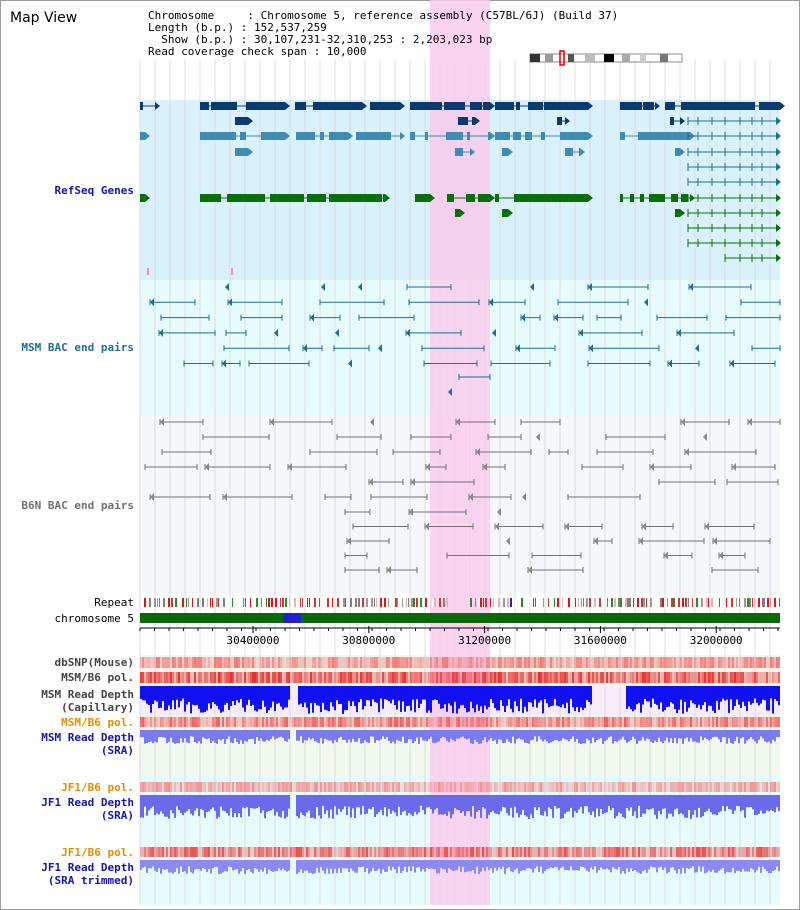 The height and width of the screenshot is (910, 800). What do you see at coordinates (582, 152) in the screenshot?
I see `gene-strand-arrow` at bounding box center [582, 152].